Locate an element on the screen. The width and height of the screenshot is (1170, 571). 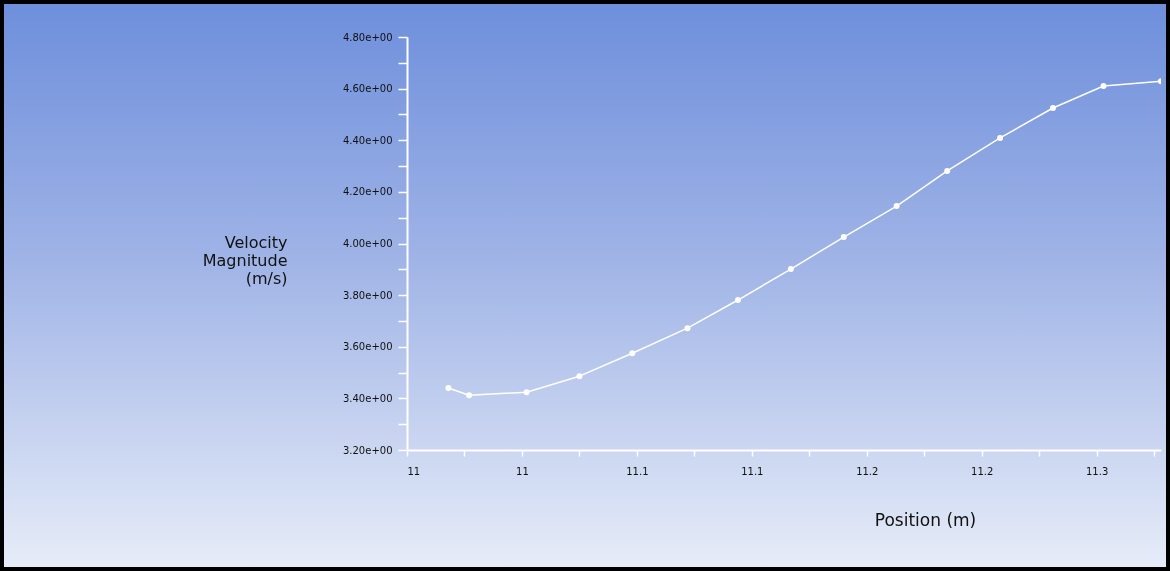
y-tick-label: 4.80e+00 is located at coordinates (367, 37).